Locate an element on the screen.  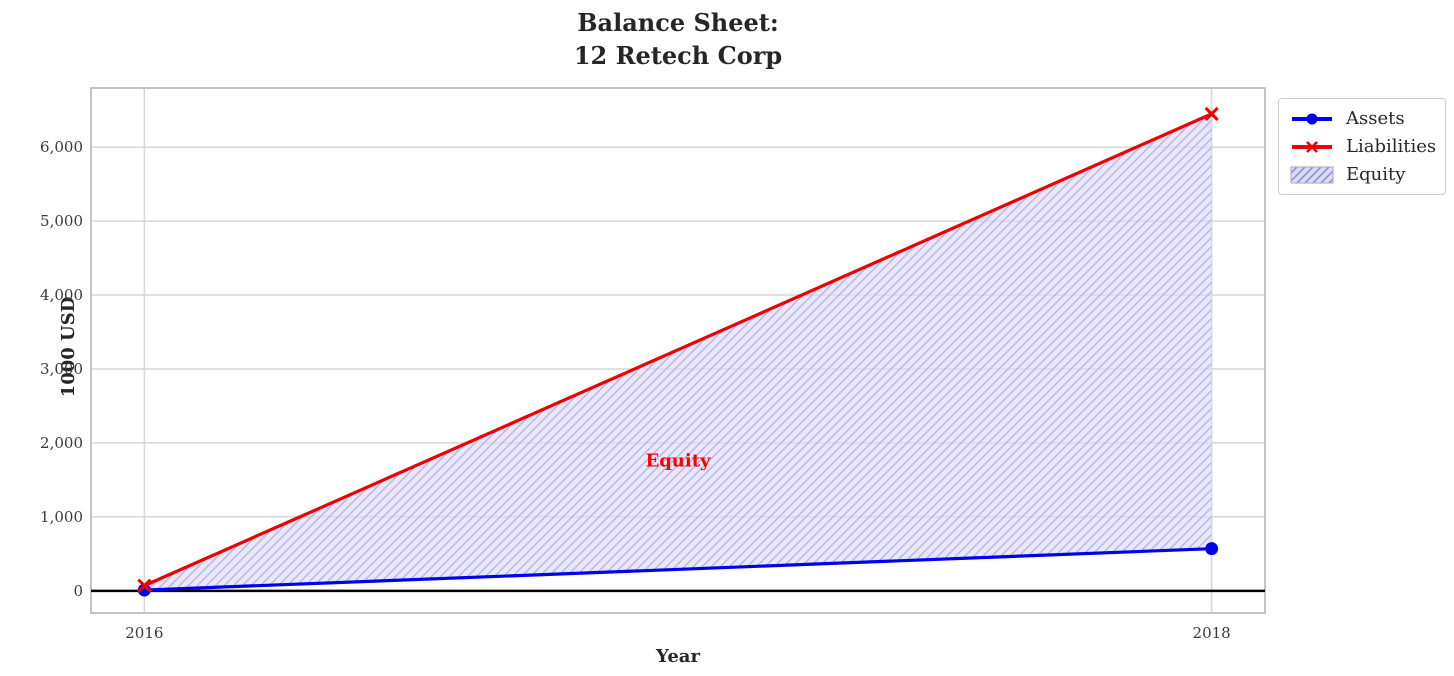
x-axis-label: Year is located at coordinates (678, 656).